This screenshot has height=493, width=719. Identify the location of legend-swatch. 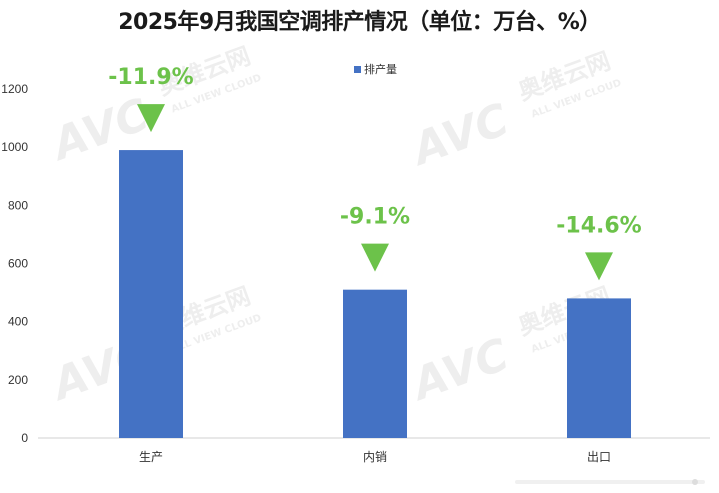
(357, 69).